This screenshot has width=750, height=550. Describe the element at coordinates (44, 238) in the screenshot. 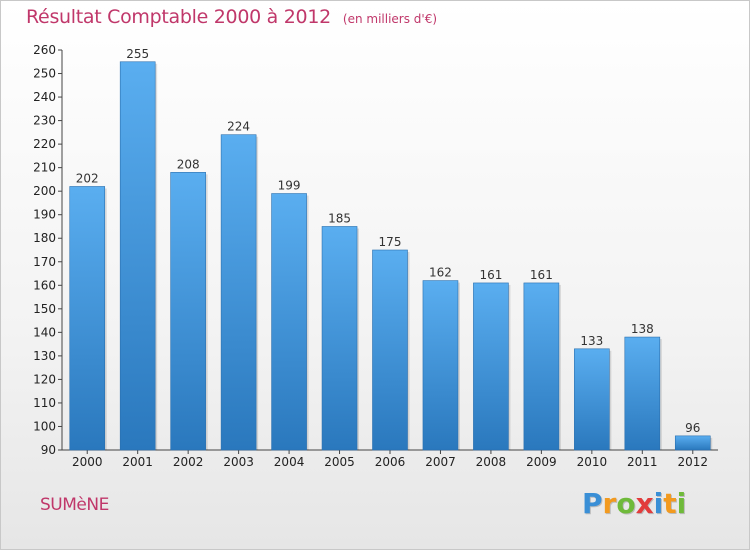

I see `y-tick-label: 180` at that location.